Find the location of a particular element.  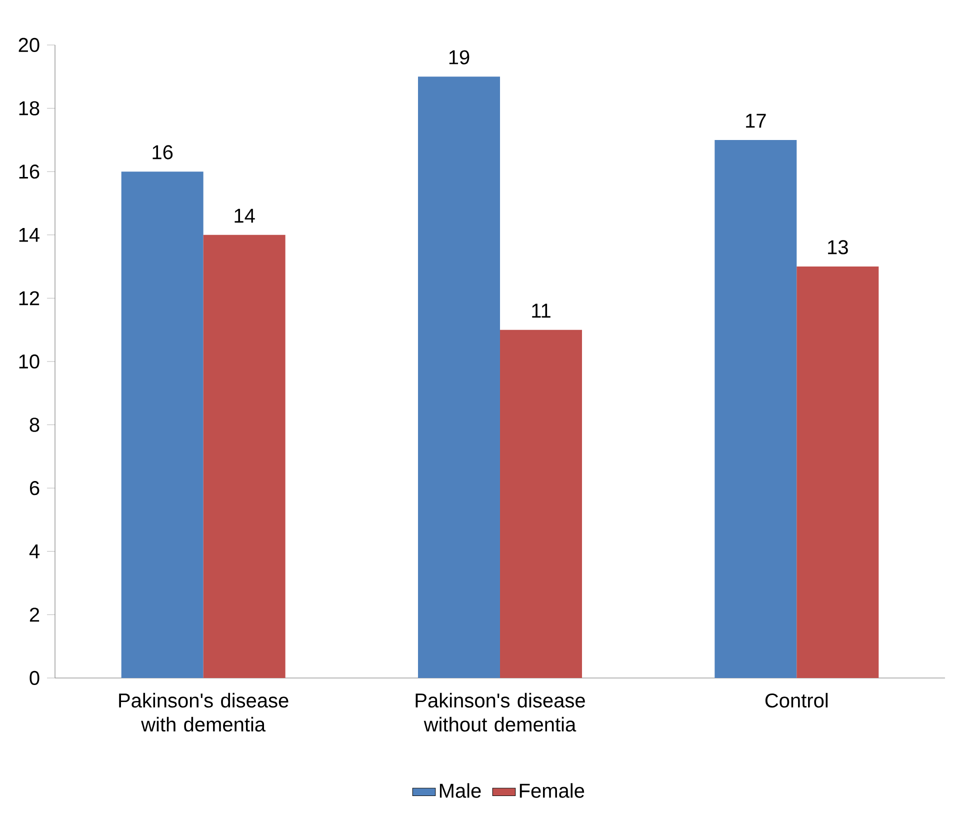

y-tick-label: 0 is located at coordinates (35, 678).